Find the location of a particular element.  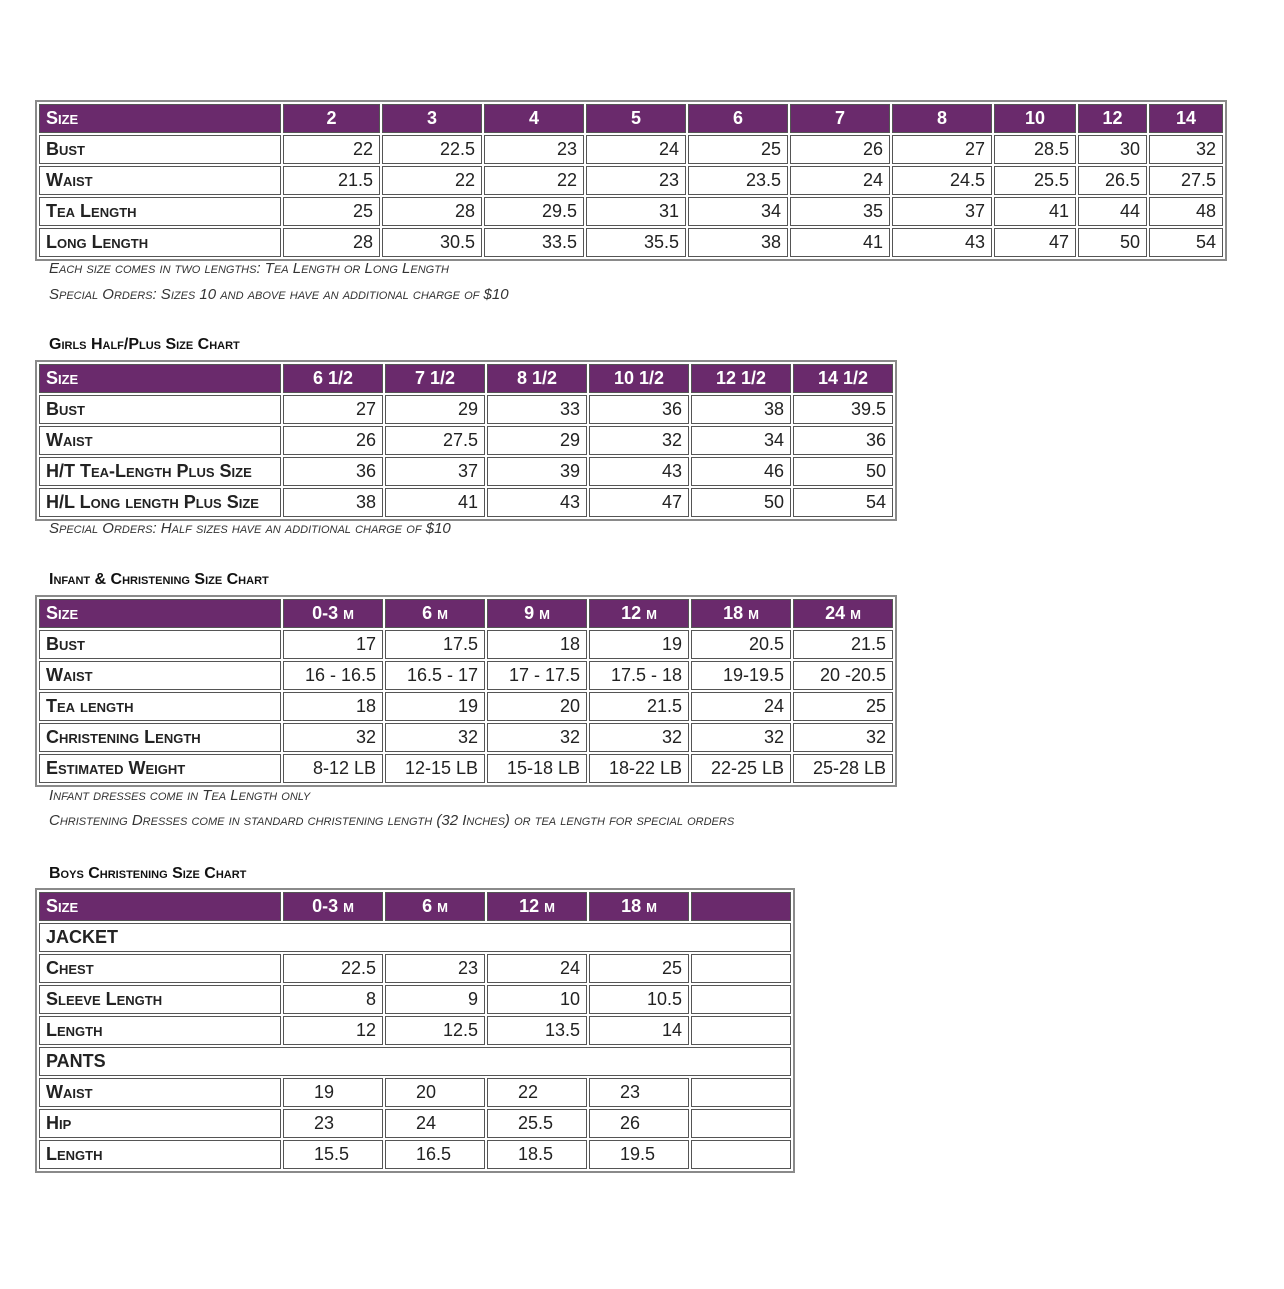

cell: 17.5 is located at coordinates (435, 644).